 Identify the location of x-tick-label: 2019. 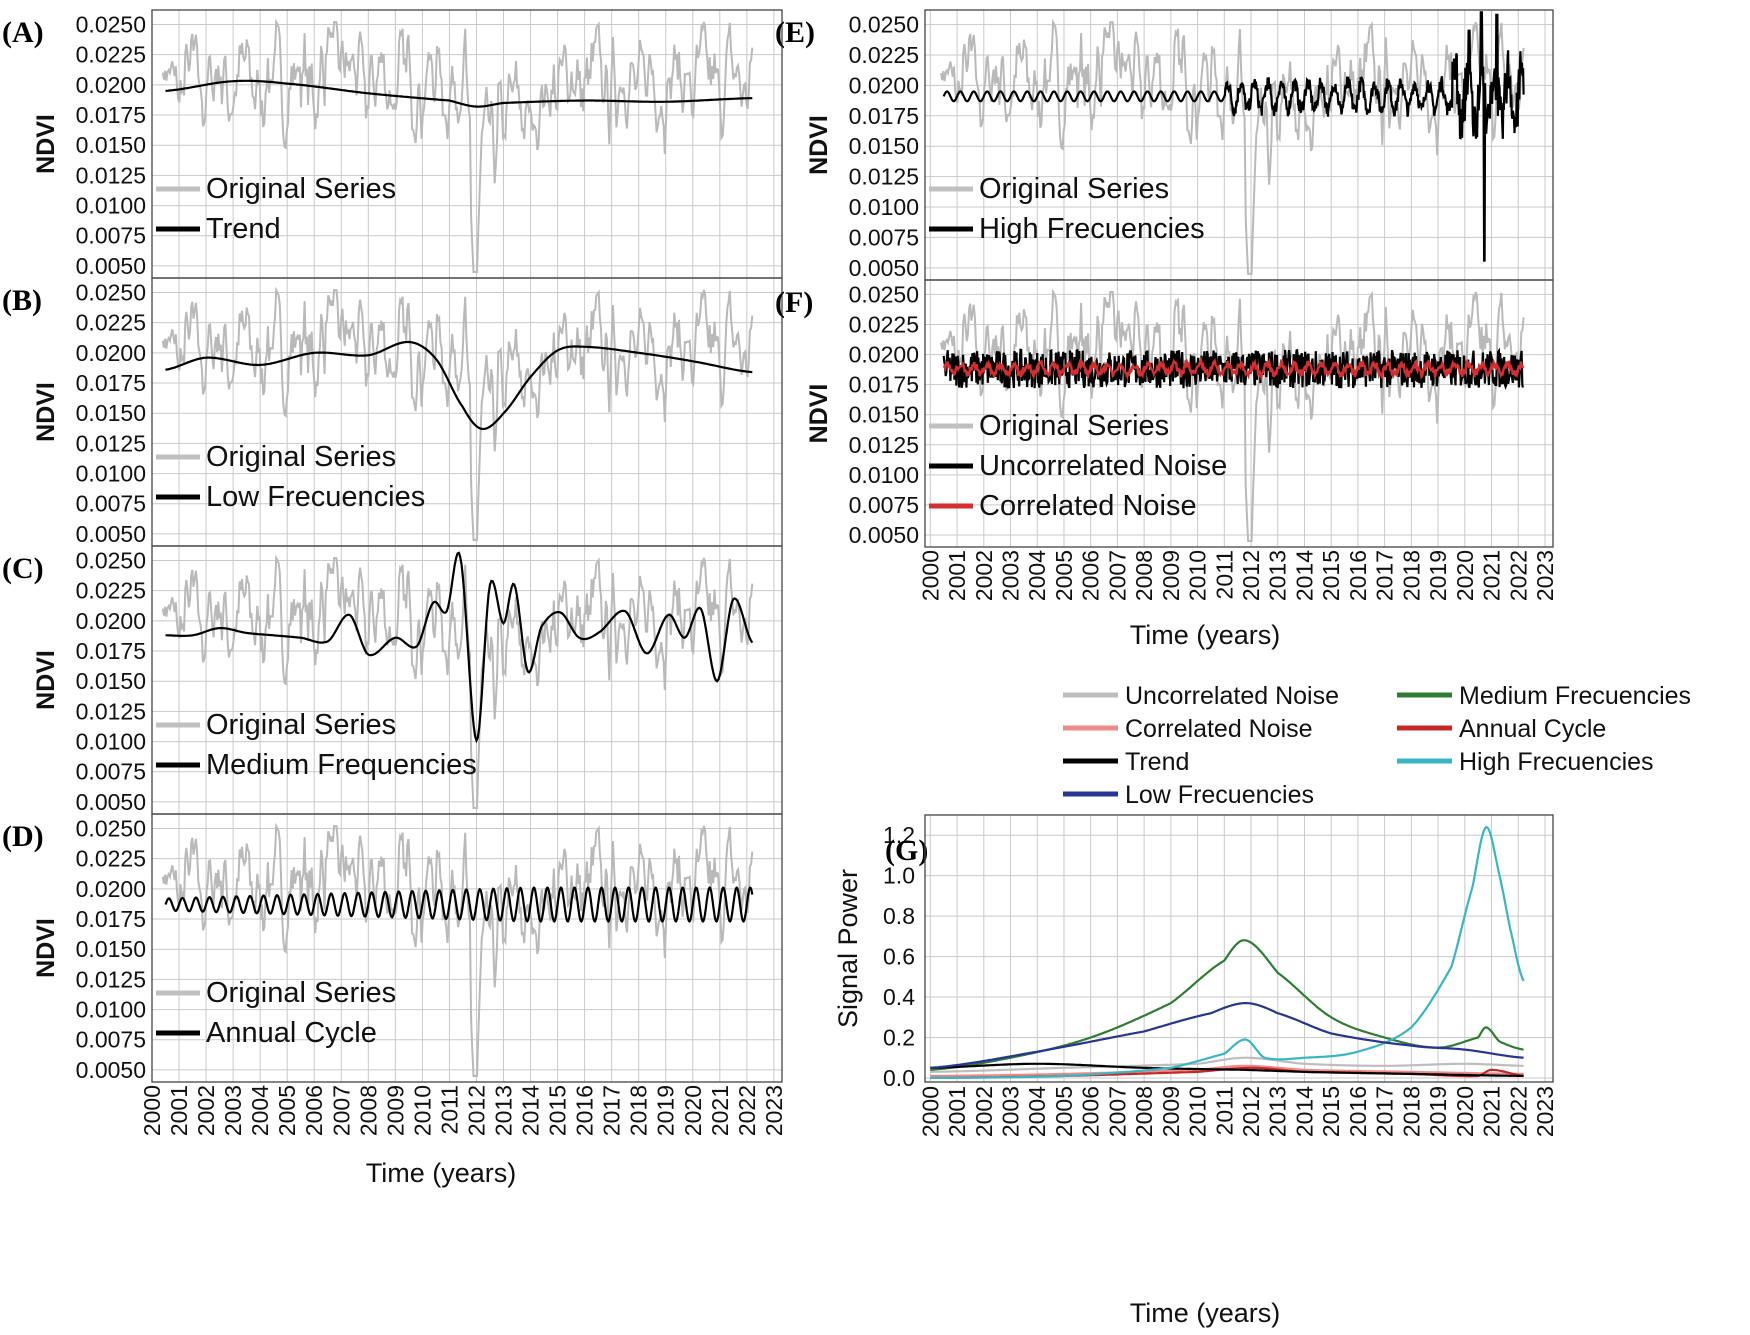
(666, 1110).